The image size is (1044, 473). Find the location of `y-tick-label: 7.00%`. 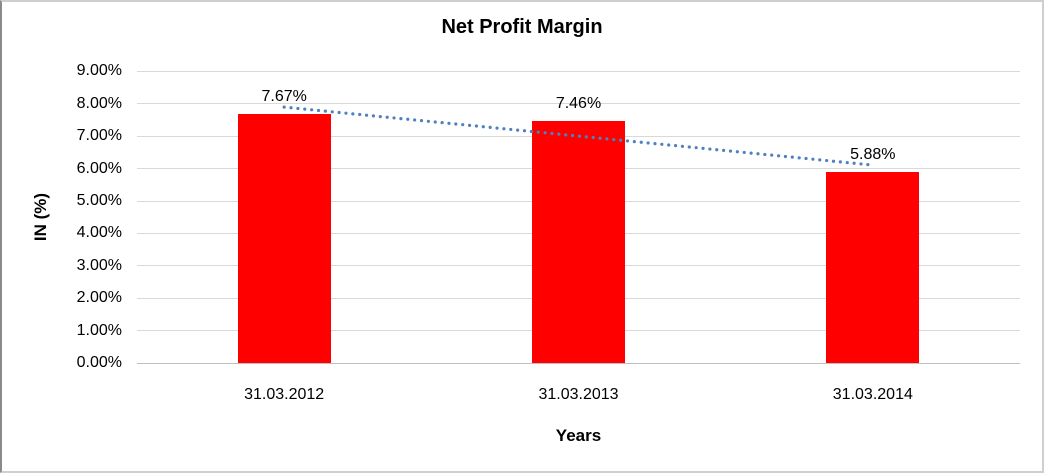

y-tick-label: 7.00% is located at coordinates (99, 136).